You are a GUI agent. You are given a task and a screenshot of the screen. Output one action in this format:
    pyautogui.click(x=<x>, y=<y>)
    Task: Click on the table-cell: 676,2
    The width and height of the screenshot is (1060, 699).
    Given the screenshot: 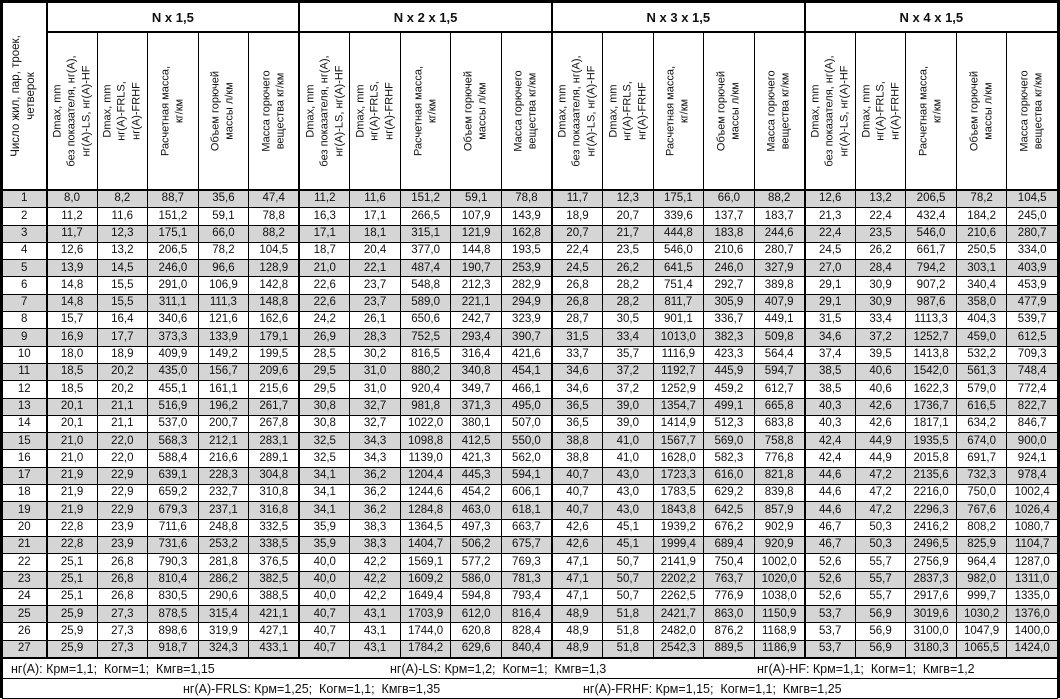 What is the action you would take?
    pyautogui.click(x=729, y=527)
    